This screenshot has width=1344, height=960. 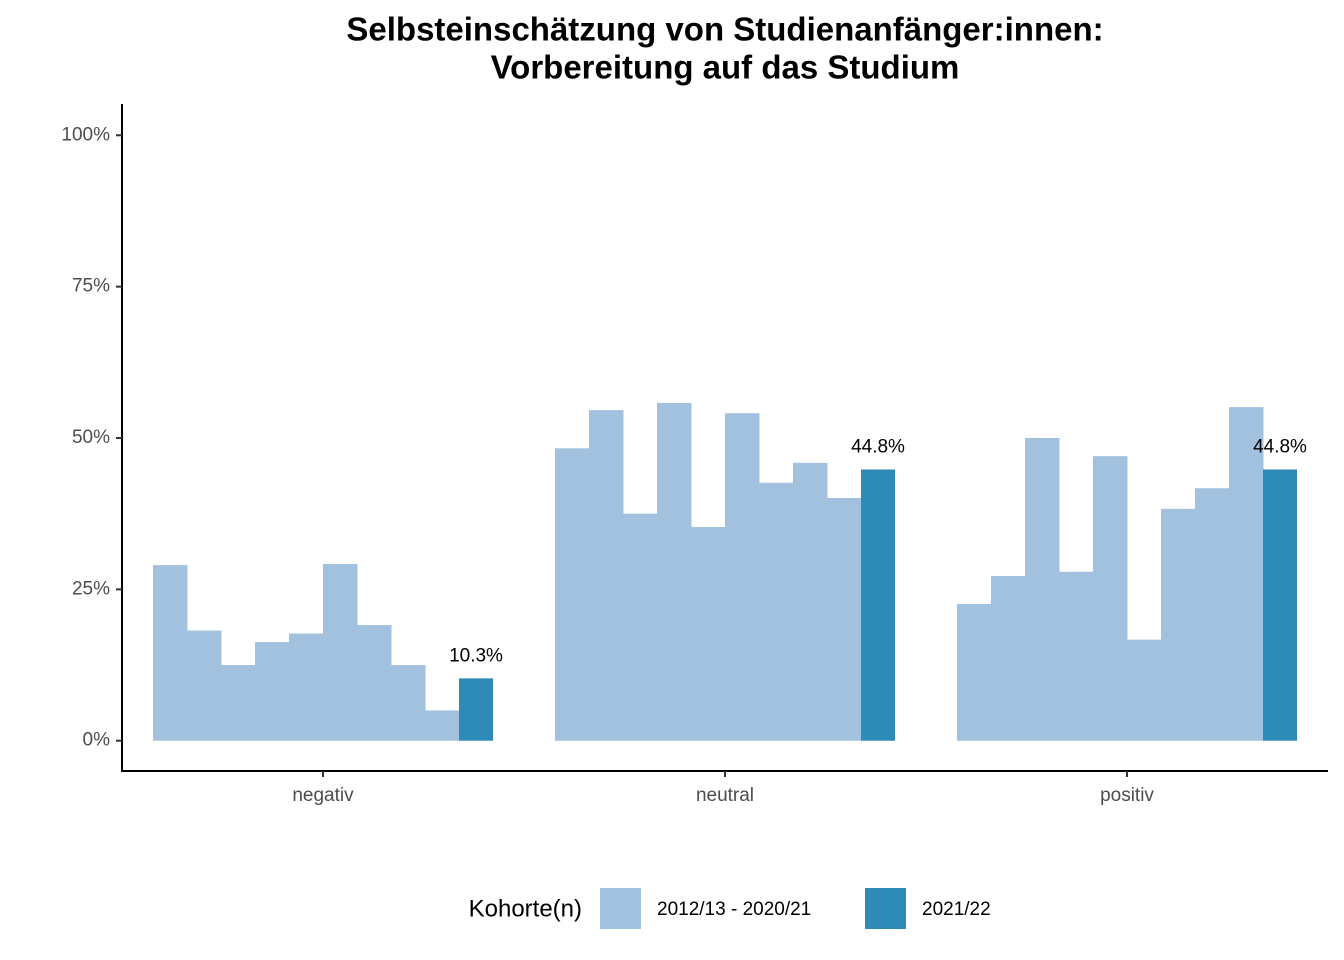 What do you see at coordinates (1127, 795) in the screenshot?
I see `x-tick-label: positiv` at bounding box center [1127, 795].